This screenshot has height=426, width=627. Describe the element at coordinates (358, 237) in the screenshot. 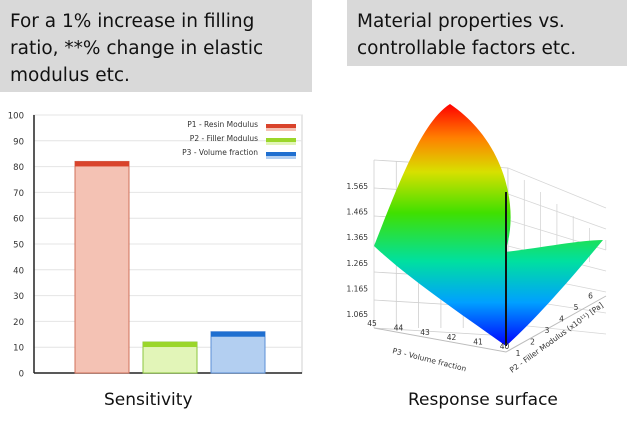

I see `z-tick-label: 1.365` at that location.